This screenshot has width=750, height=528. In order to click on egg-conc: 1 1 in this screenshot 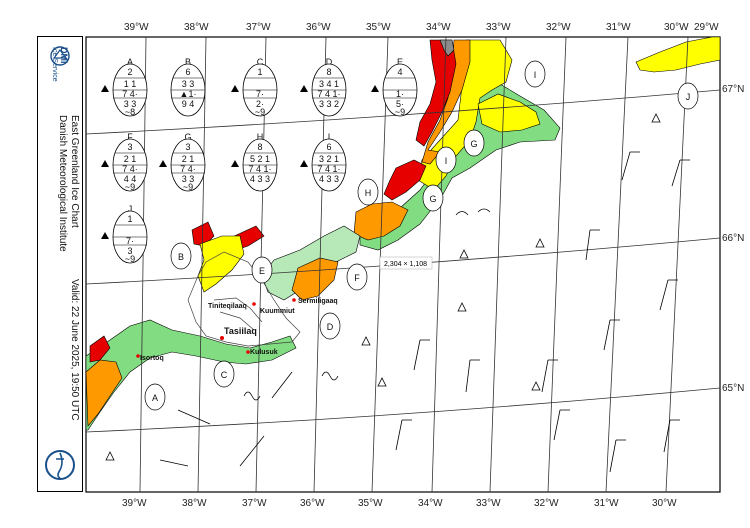, I will do `click(130, 84)`.